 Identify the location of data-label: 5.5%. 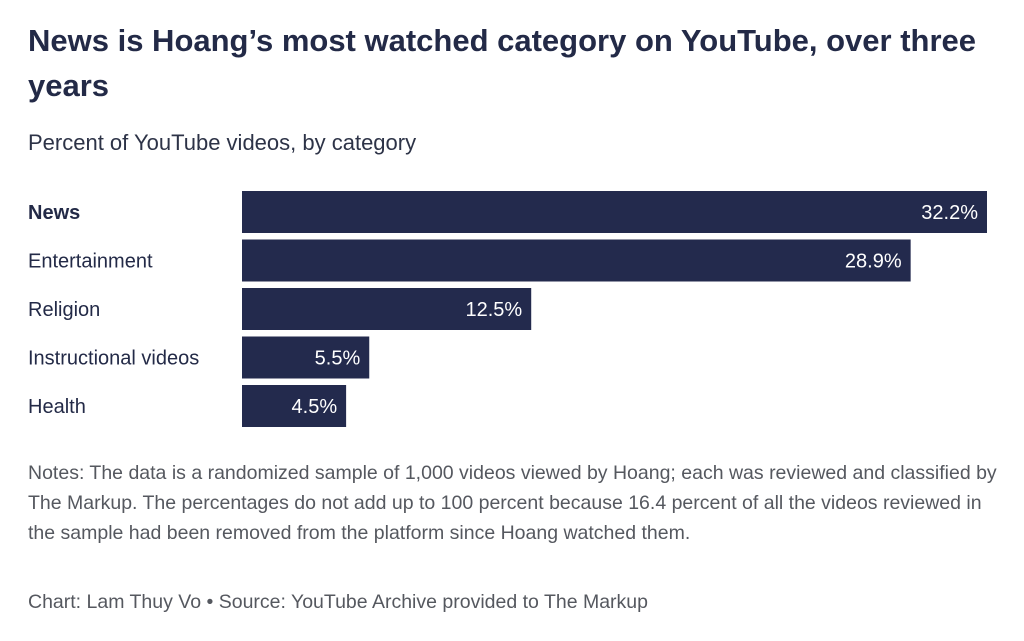
(338, 359).